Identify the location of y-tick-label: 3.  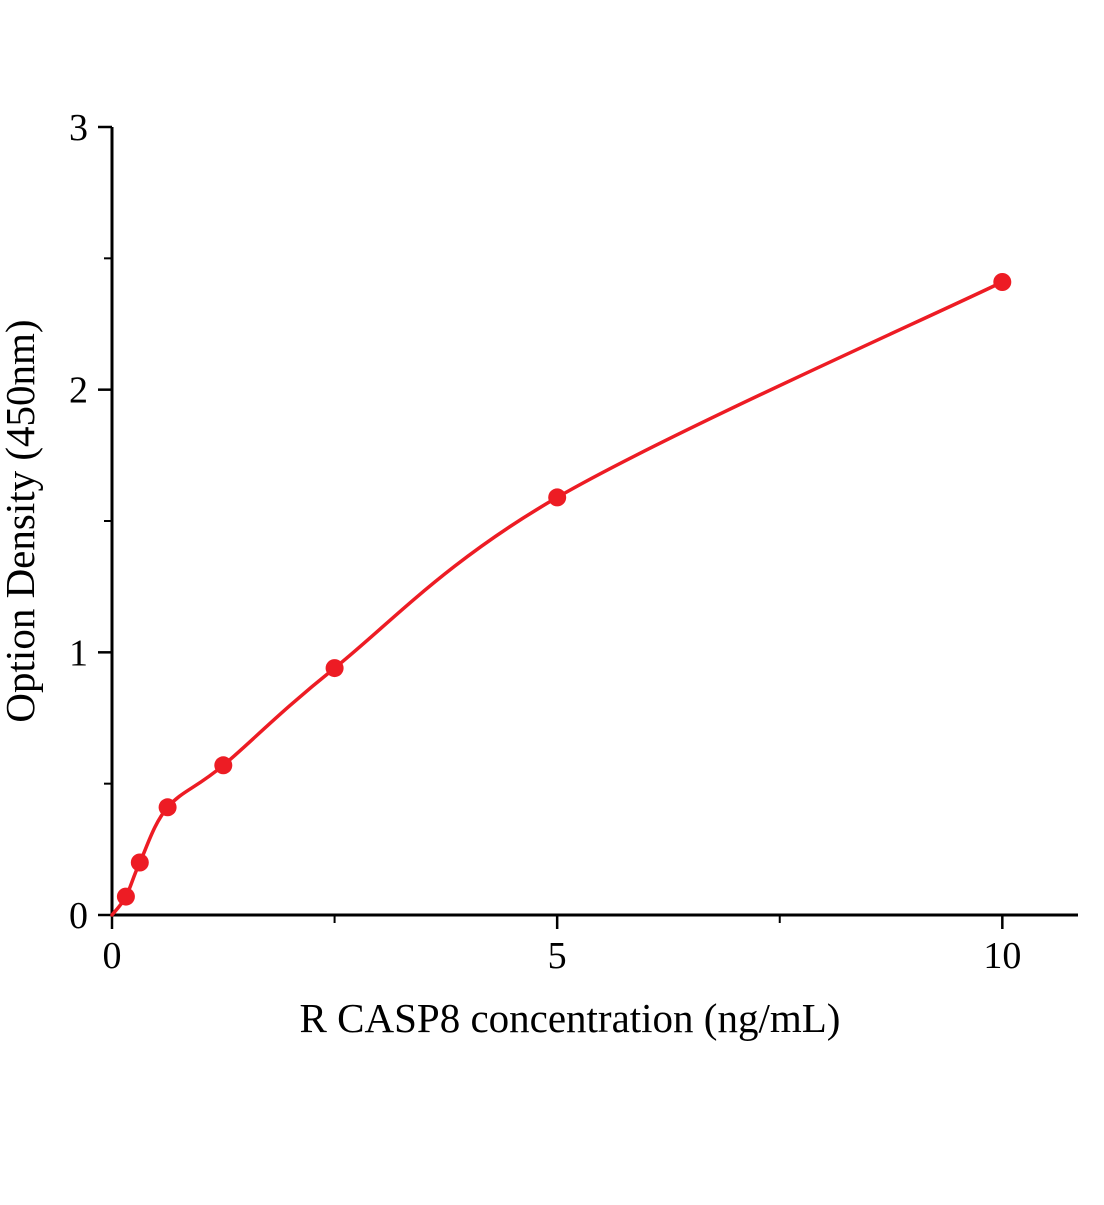
(78, 128).